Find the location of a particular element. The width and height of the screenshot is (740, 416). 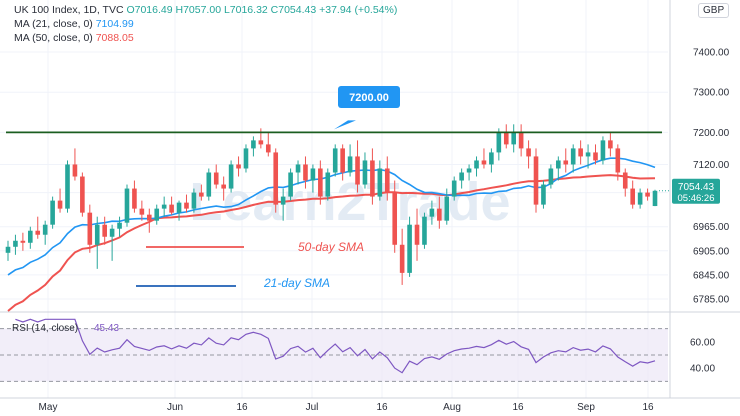

time-tick-label: Aug is located at coordinates (452, 407).